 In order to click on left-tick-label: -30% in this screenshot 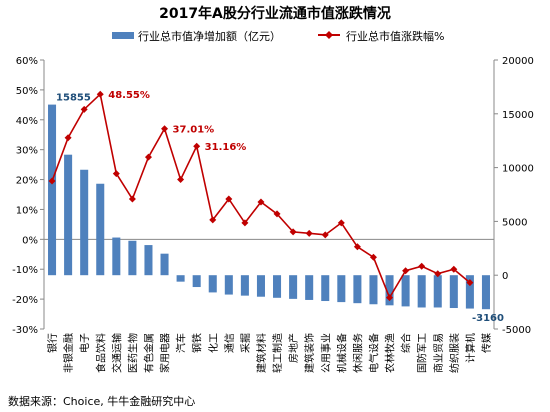, I will do `click(25, 330)`.